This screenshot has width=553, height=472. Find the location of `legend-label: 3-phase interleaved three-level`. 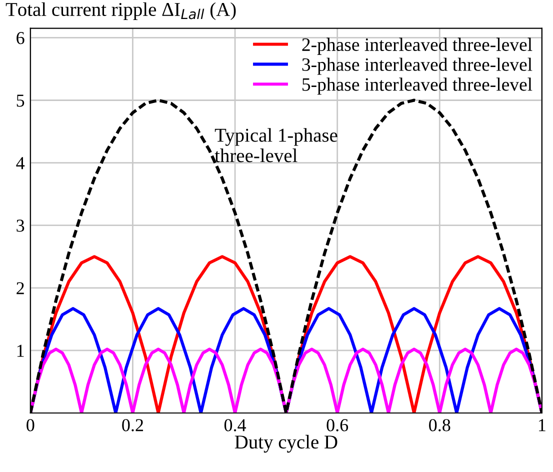

legend-label: 3-phase interleaved three-level is located at coordinates (417, 66).